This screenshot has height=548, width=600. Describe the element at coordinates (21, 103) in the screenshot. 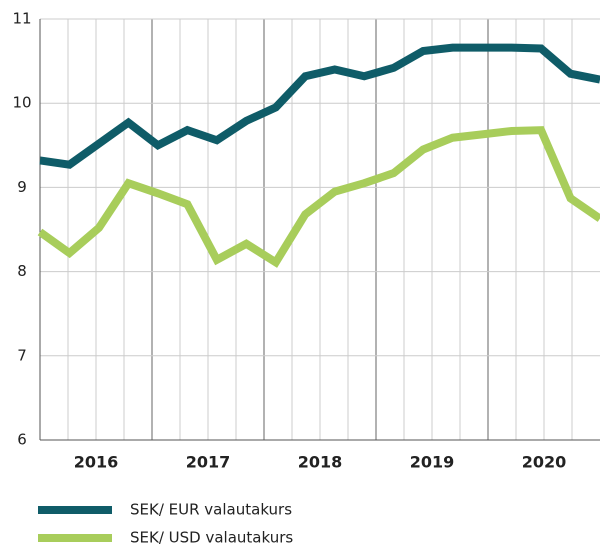

I see `y-tick-label: 10` at that location.